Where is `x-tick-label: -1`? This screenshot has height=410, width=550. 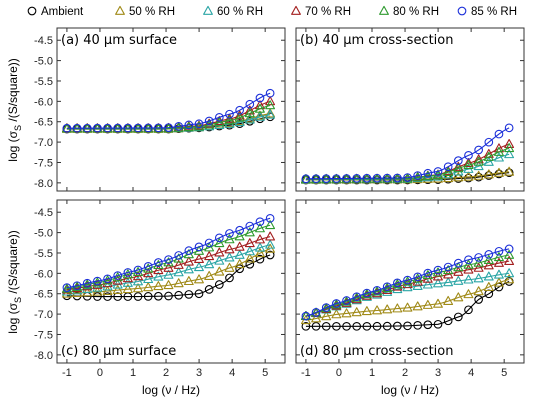 x-tick-label: -1 is located at coordinates (67, 373).